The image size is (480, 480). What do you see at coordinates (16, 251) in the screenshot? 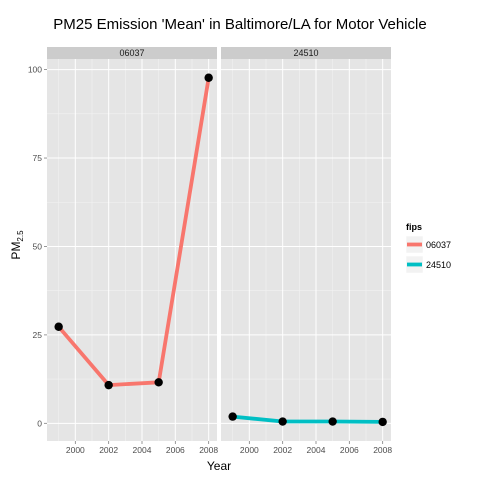
I see `y-axis-title-main: PM` at bounding box center [16, 251].